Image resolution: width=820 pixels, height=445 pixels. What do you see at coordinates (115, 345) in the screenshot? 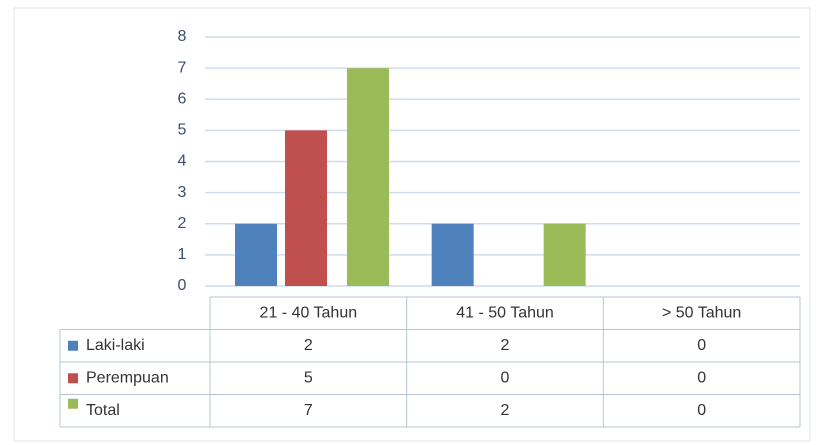
I see `legend-label: Laki-laki` at bounding box center [115, 345].